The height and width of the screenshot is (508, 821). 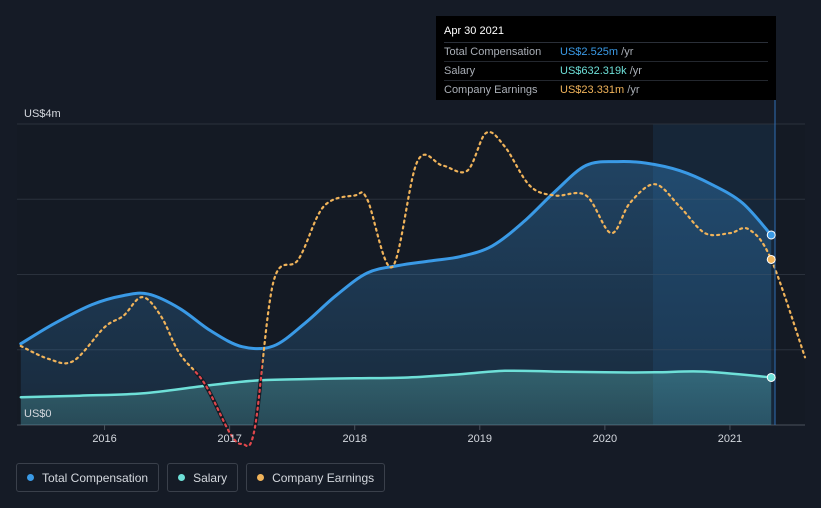 I want to click on y-tick-label-min: US$0, so click(x=38, y=414).